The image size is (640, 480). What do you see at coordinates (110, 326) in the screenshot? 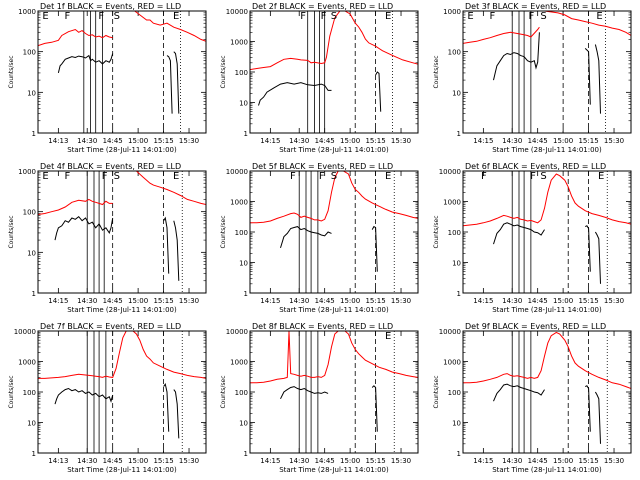
I see `chart-title: Det 7f BLACK = Events, RED = LLD` at bounding box center [110, 326].